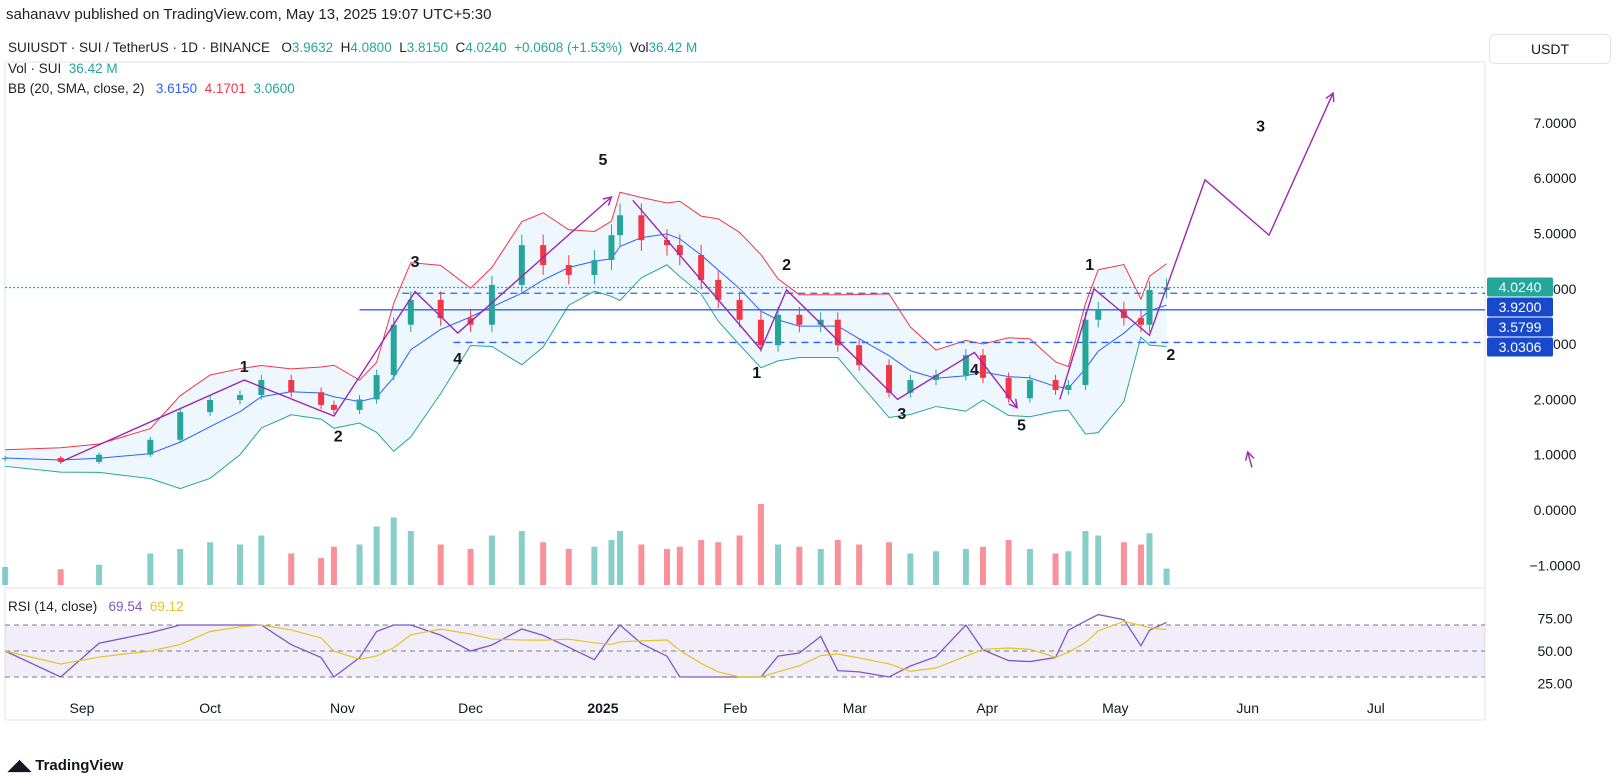 This screenshot has height=784, width=1621. I want to click on bb-basis-value: 3.6150, so click(176, 88).